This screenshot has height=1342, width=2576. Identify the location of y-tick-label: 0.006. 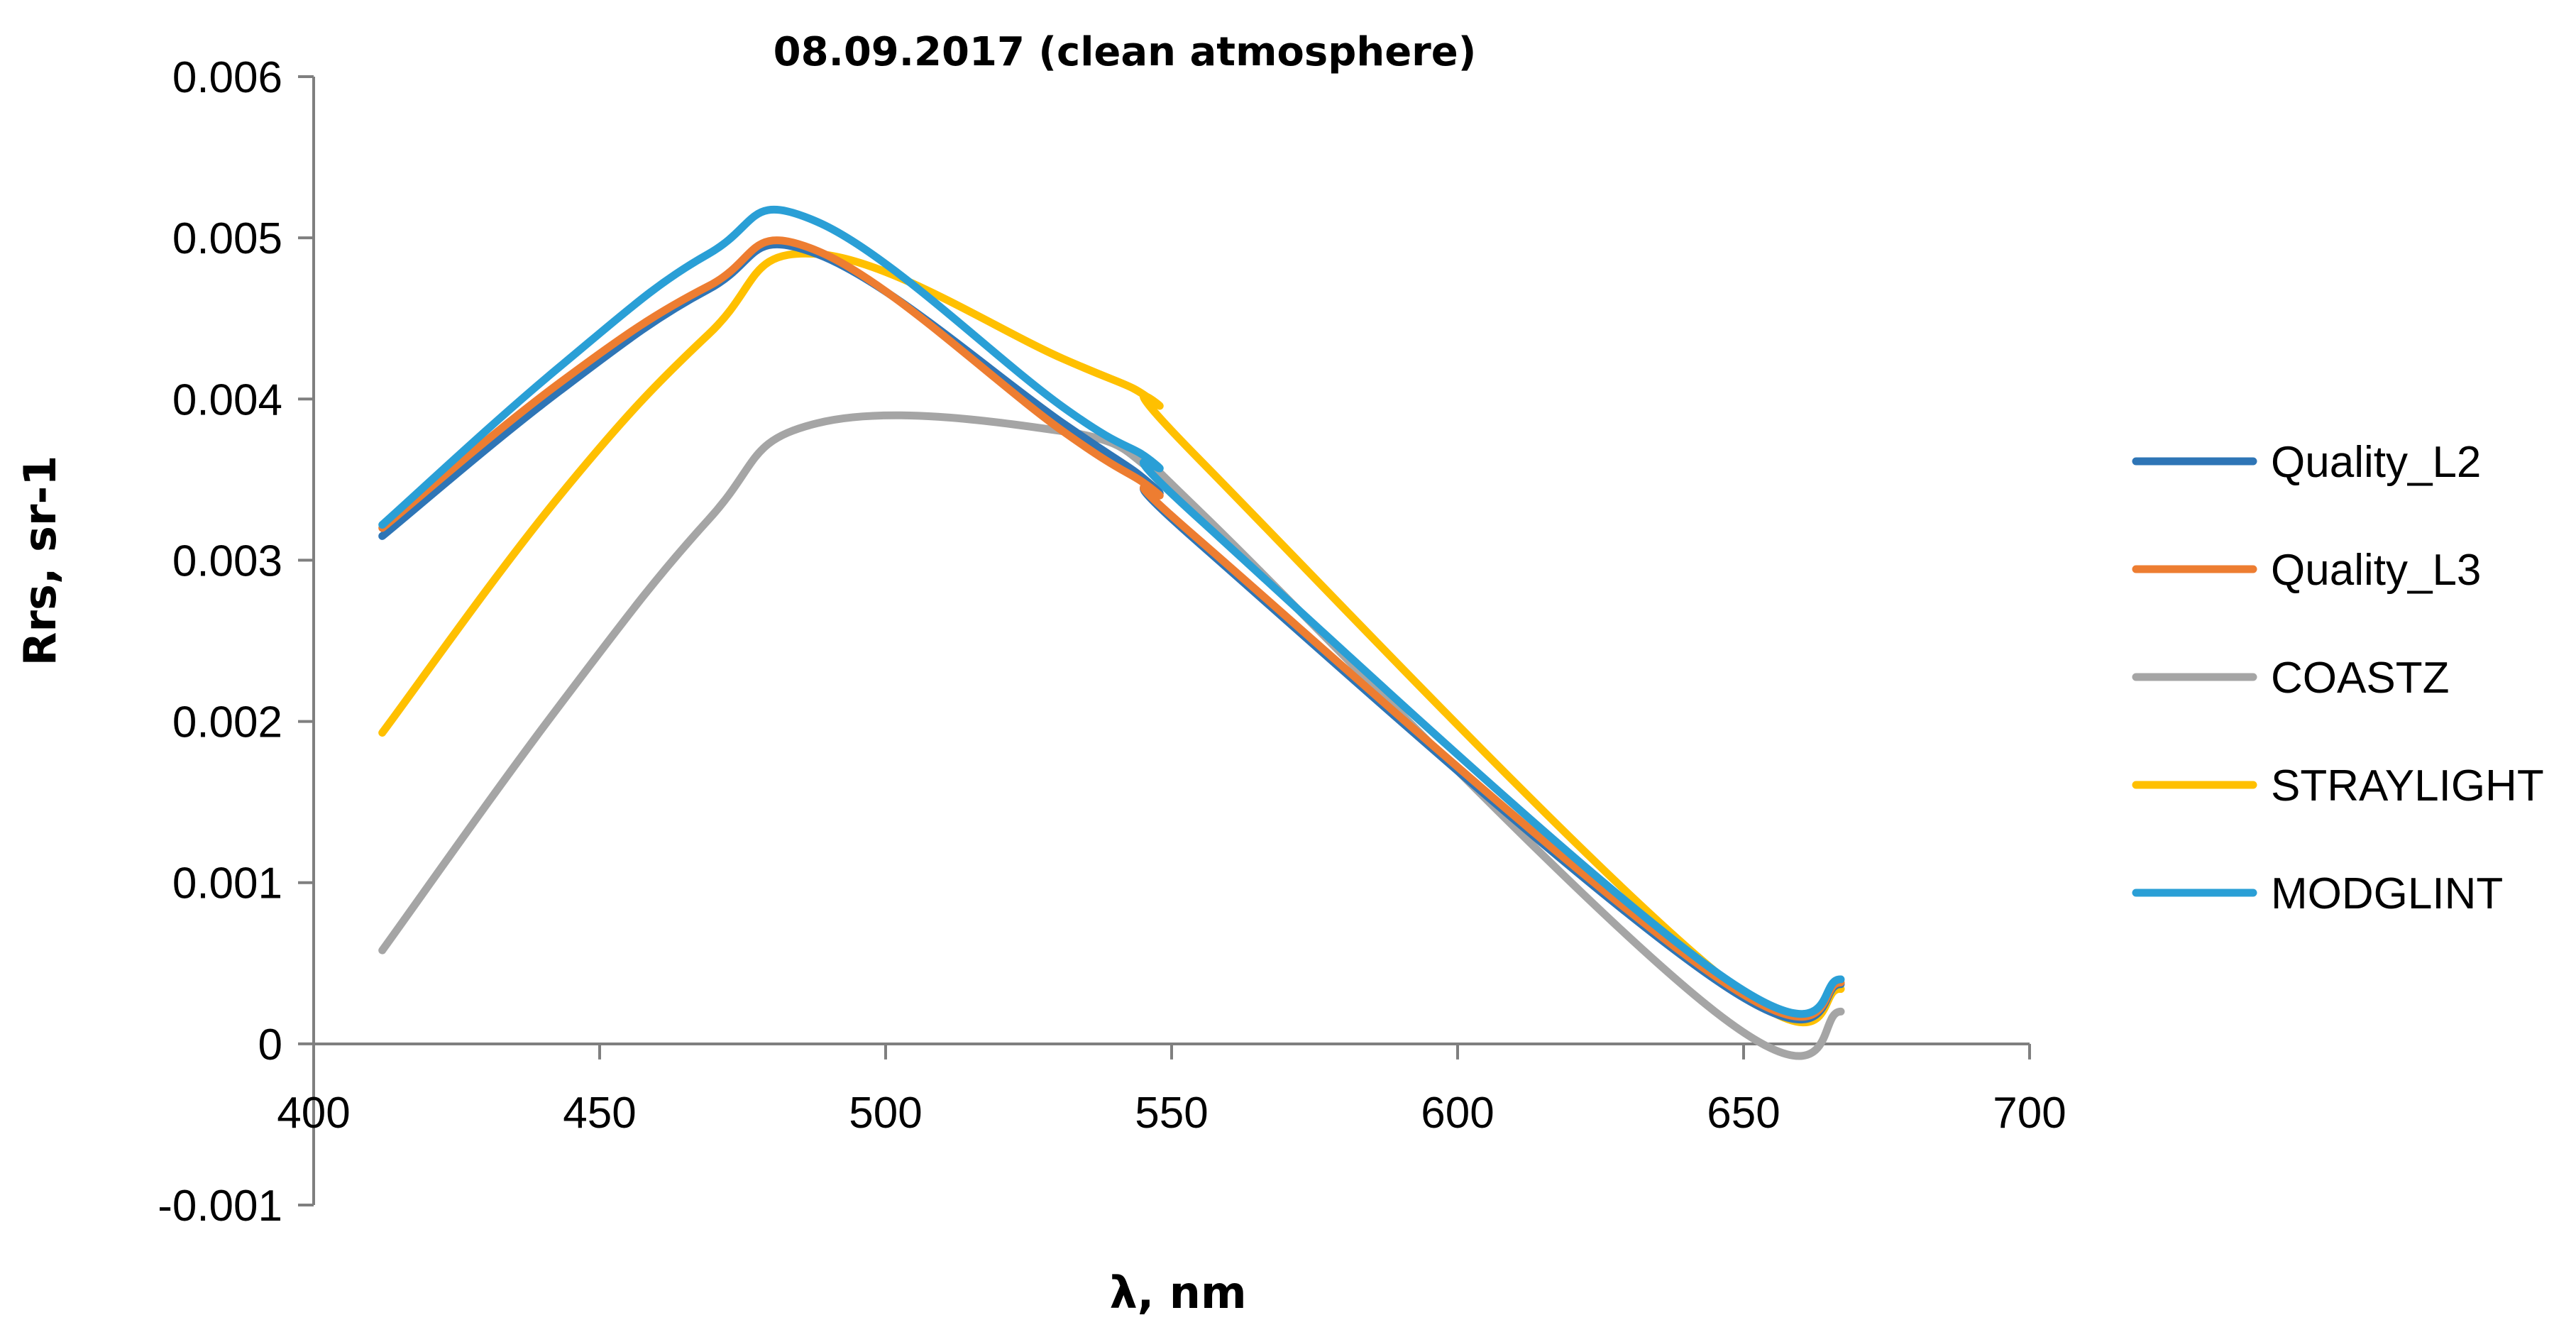
(227, 78).